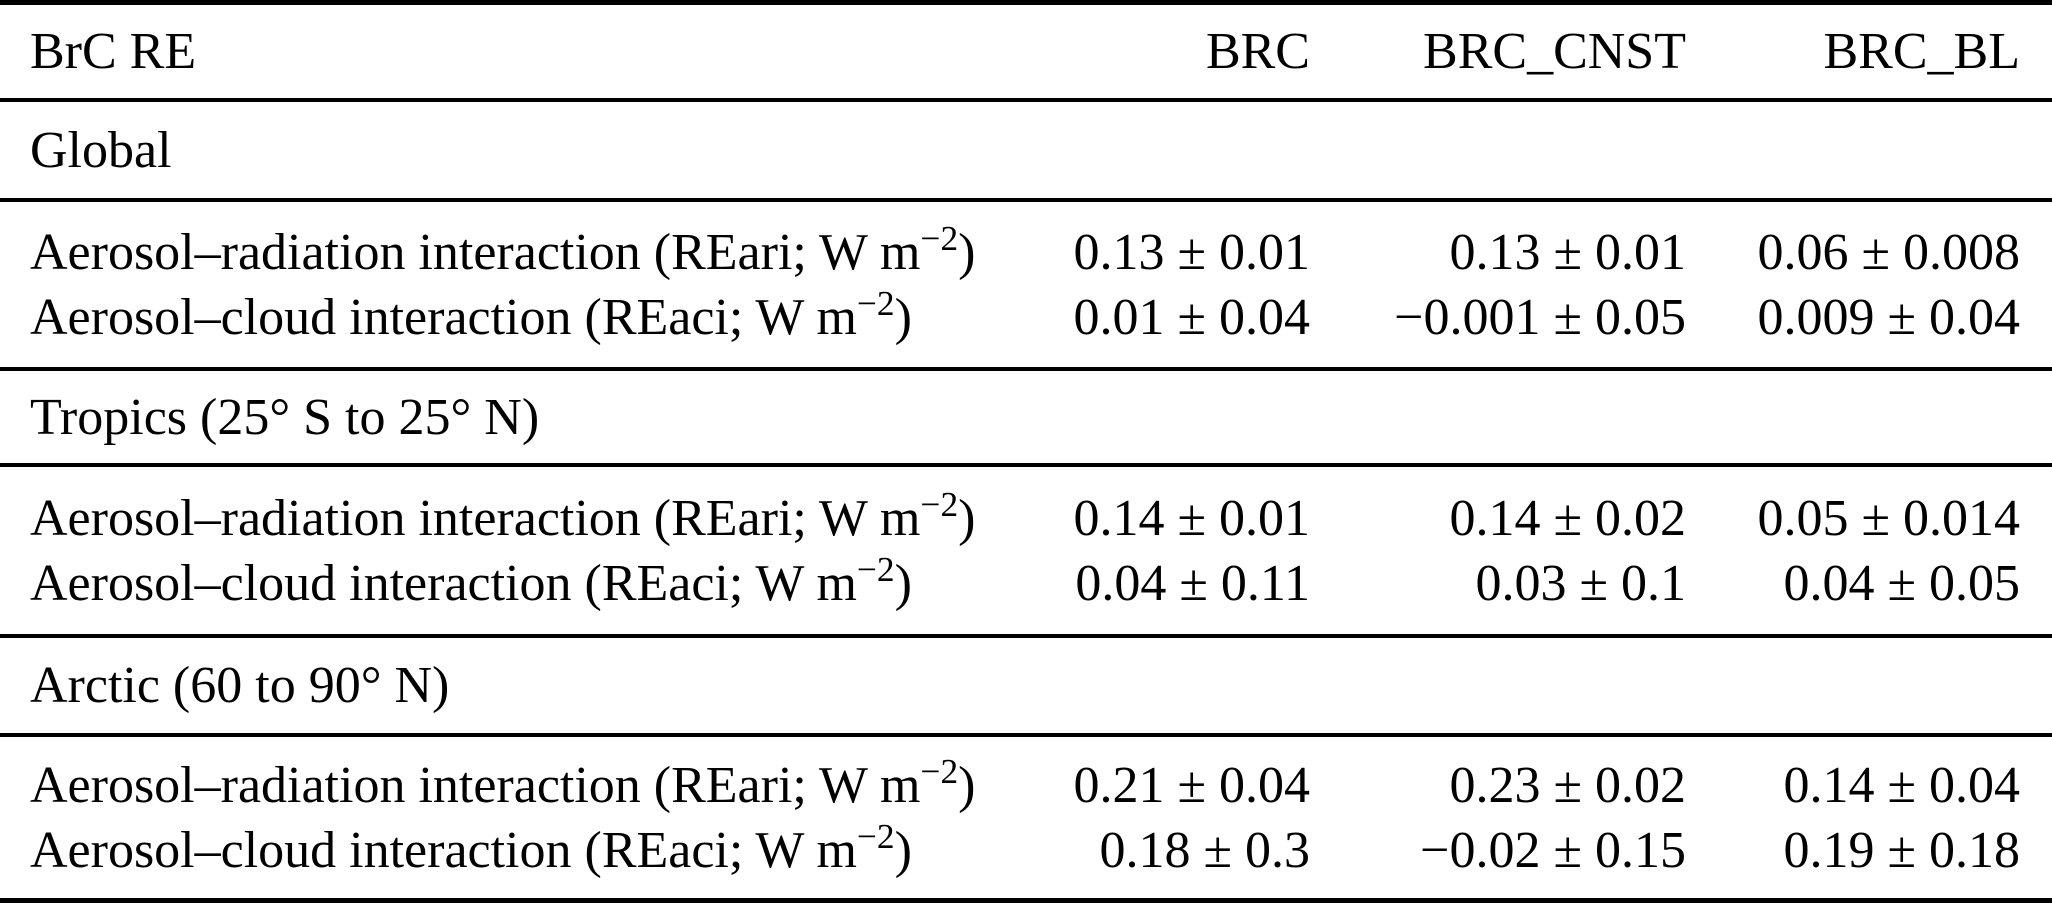 The height and width of the screenshot is (907, 2052). Describe the element at coordinates (1888, 252) in the screenshot. I see `value-brc-bl: 0.06 ± 0.008` at that location.